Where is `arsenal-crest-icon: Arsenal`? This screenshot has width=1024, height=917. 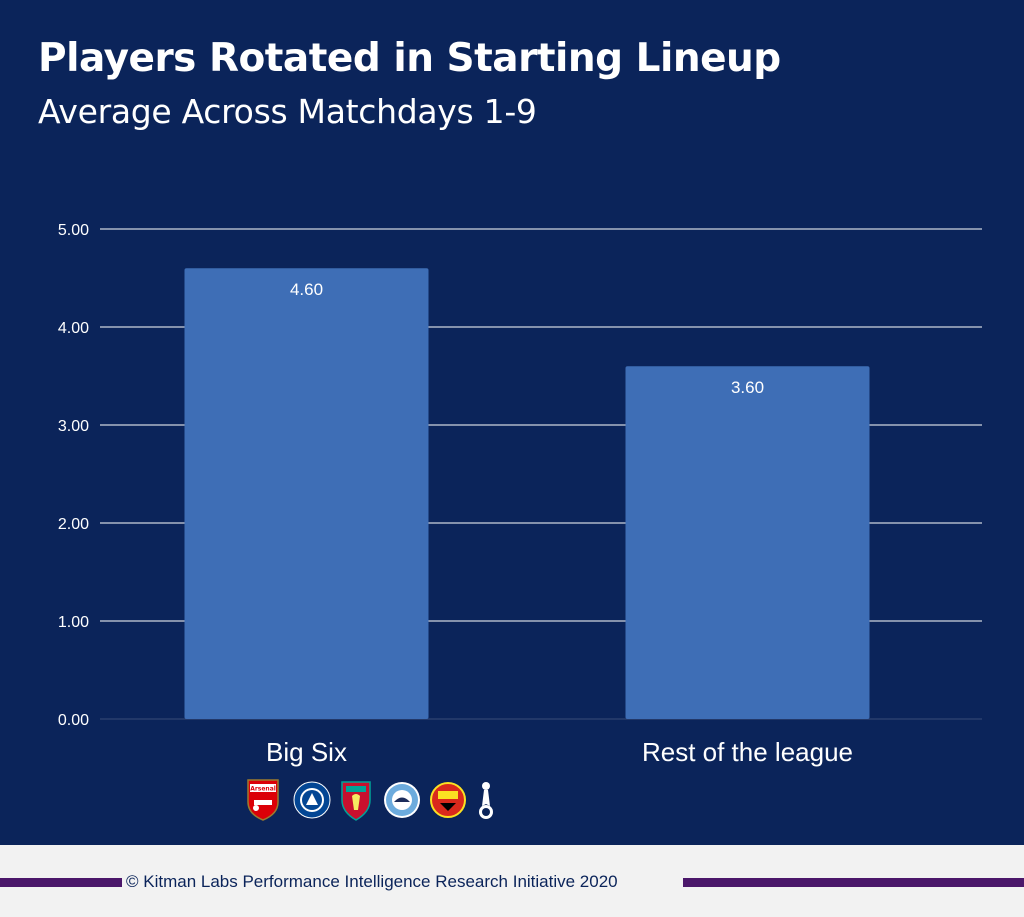
arsenal-crest-icon: Arsenal is located at coordinates (263, 800).